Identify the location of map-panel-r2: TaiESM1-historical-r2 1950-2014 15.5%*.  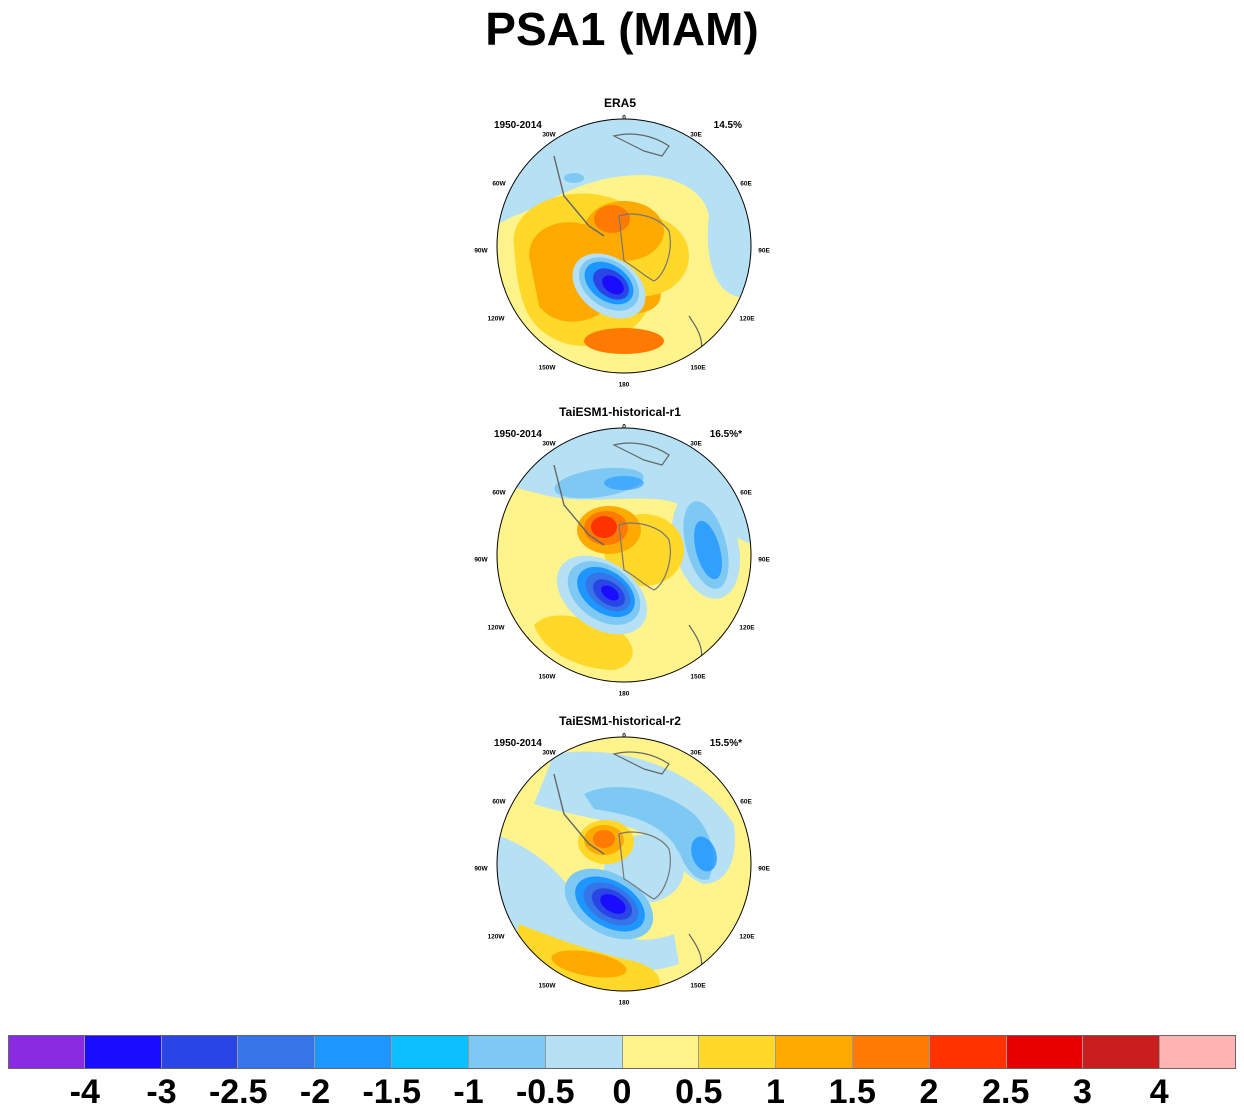
(620, 864).